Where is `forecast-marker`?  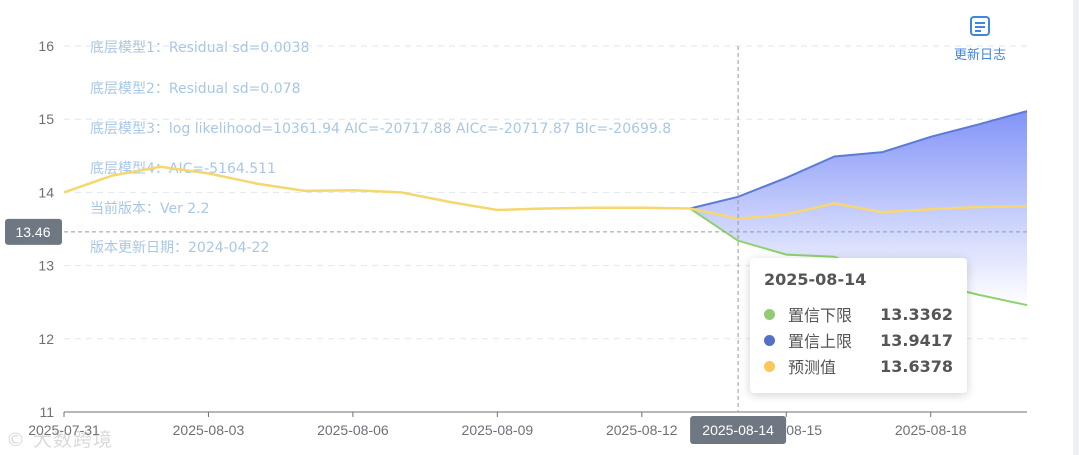 forecast-marker is located at coordinates (769, 366).